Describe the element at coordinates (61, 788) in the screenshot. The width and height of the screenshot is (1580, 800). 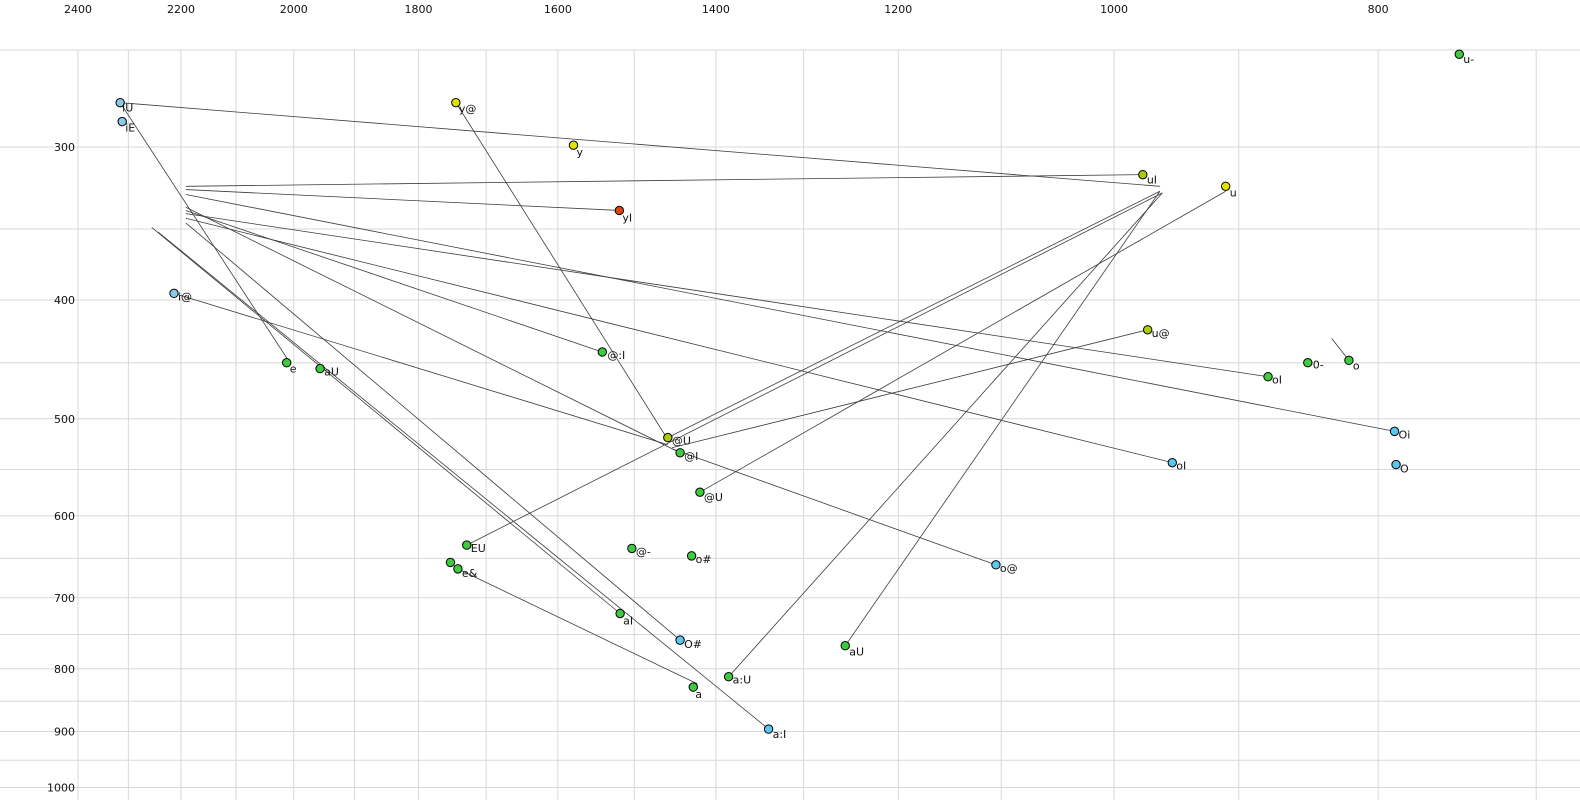
I see `y-tick-label: 1000` at that location.